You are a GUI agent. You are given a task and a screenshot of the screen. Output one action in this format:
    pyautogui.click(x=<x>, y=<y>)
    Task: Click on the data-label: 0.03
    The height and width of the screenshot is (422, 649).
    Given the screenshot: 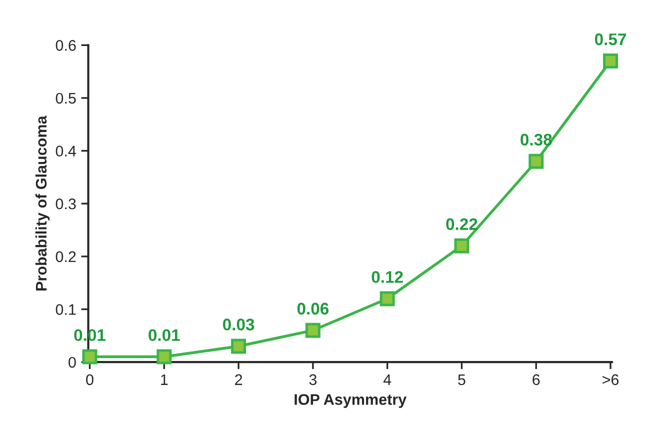 What is the action you would take?
    pyautogui.click(x=238, y=324)
    